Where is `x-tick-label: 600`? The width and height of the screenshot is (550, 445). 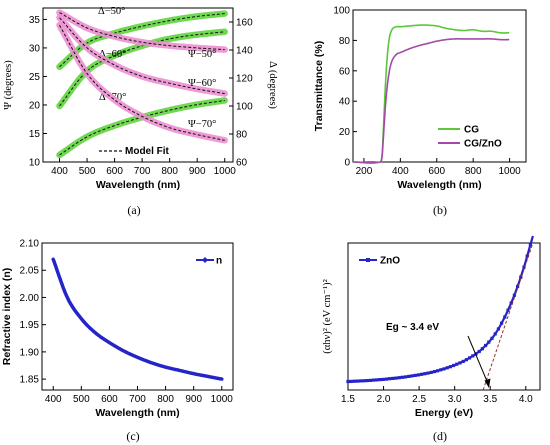
x-tick-label: 600 is located at coordinates (436, 171).